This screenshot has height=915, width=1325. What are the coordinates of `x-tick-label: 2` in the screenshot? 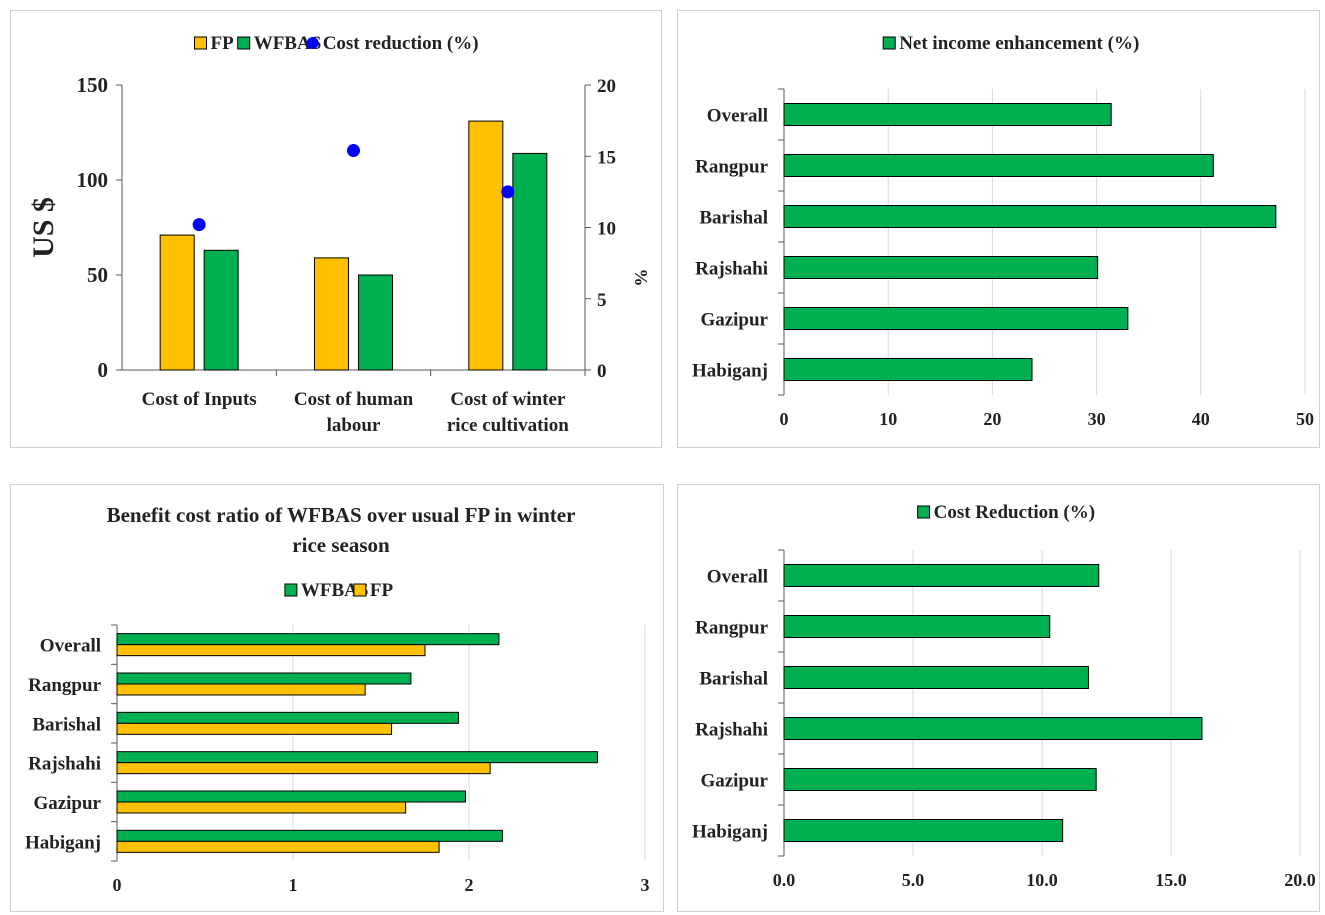 It's located at (469, 885).